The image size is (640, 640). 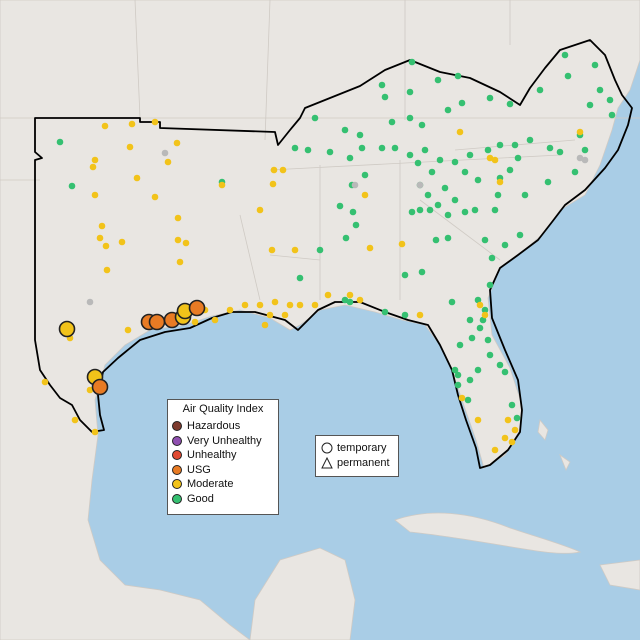 What do you see at coordinates (67, 329) in the screenshot?
I see `moderate-temporary-monitor-marker` at bounding box center [67, 329].